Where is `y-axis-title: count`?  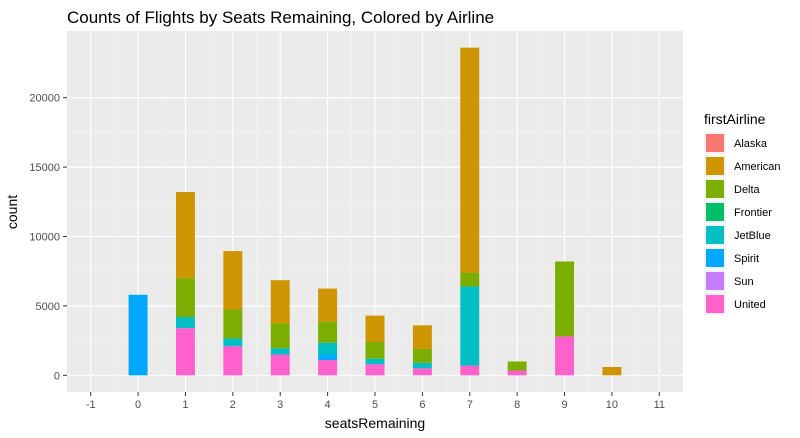 y-axis-title: count is located at coordinates (12, 212).